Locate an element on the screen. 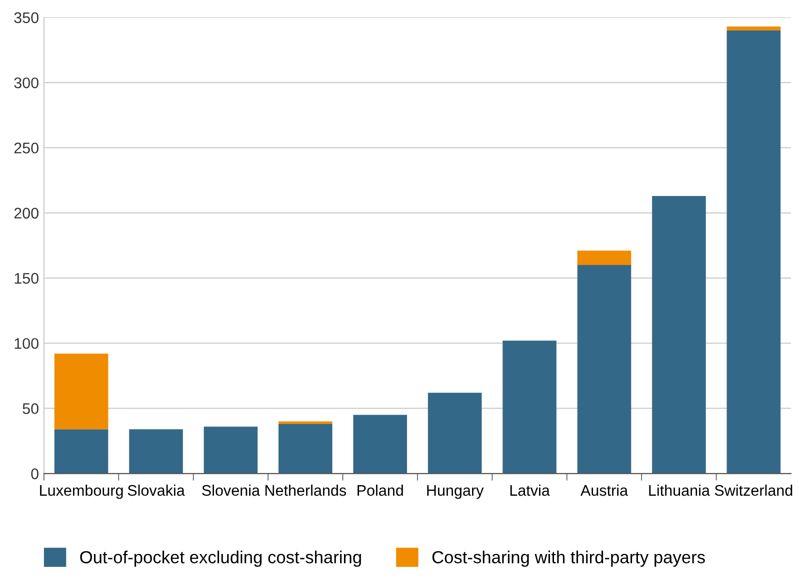 The height and width of the screenshot is (581, 799). y-tick-label: 250 is located at coordinates (26, 148).